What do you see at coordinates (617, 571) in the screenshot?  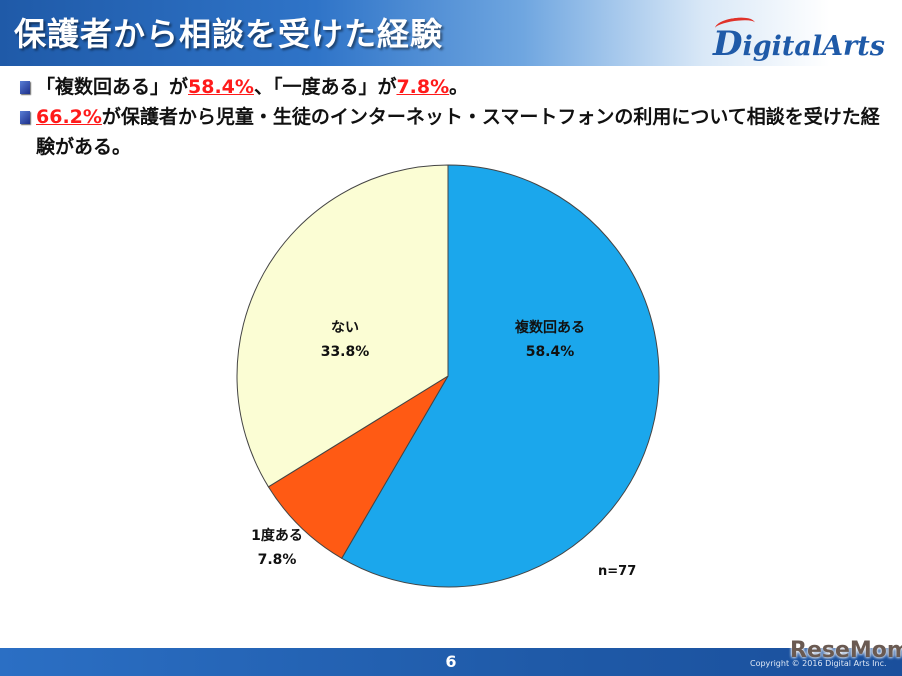 I see `sample-size-annotation: n=77` at bounding box center [617, 571].